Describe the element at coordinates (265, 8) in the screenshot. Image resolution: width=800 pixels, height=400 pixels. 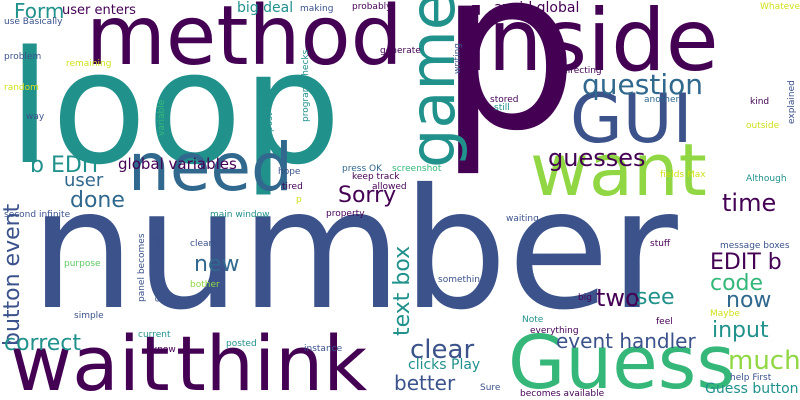
I see `word-big-deal: big deal` at that location.